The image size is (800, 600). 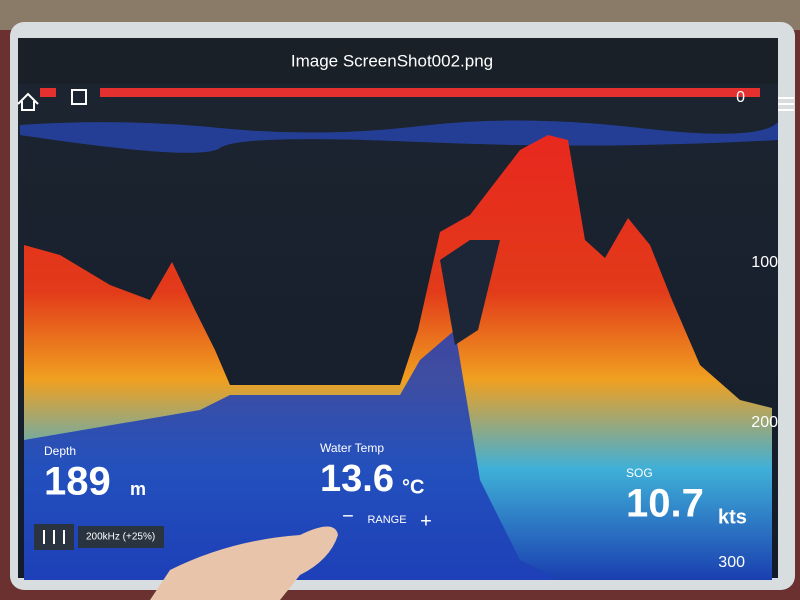 What do you see at coordinates (764, 422) in the screenshot?
I see `depth-label: 200` at bounding box center [764, 422].